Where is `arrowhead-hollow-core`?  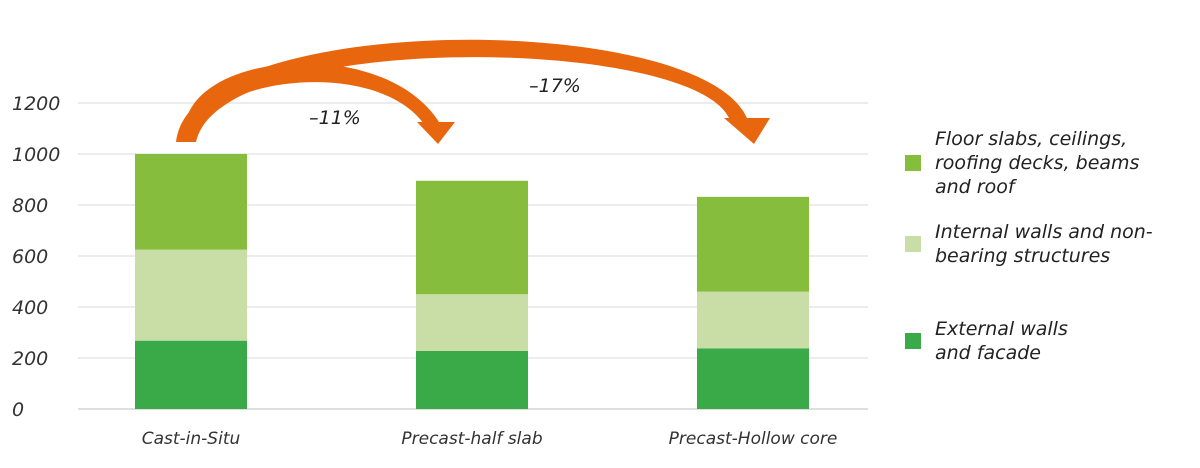 arrowhead-hollow-core is located at coordinates (747, 131).